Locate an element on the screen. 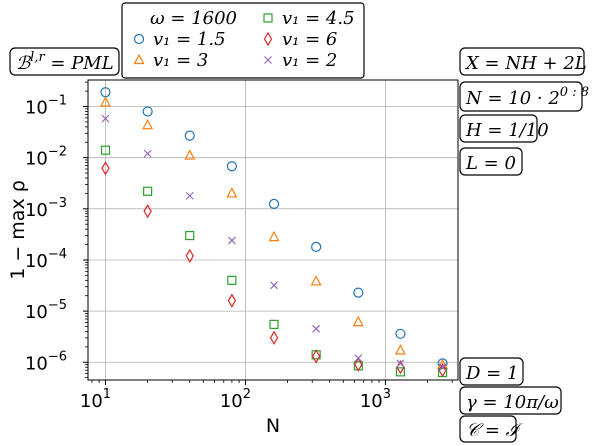 The height and width of the screenshot is (446, 598). legend-label: v₁ = 6 is located at coordinates (309, 39).